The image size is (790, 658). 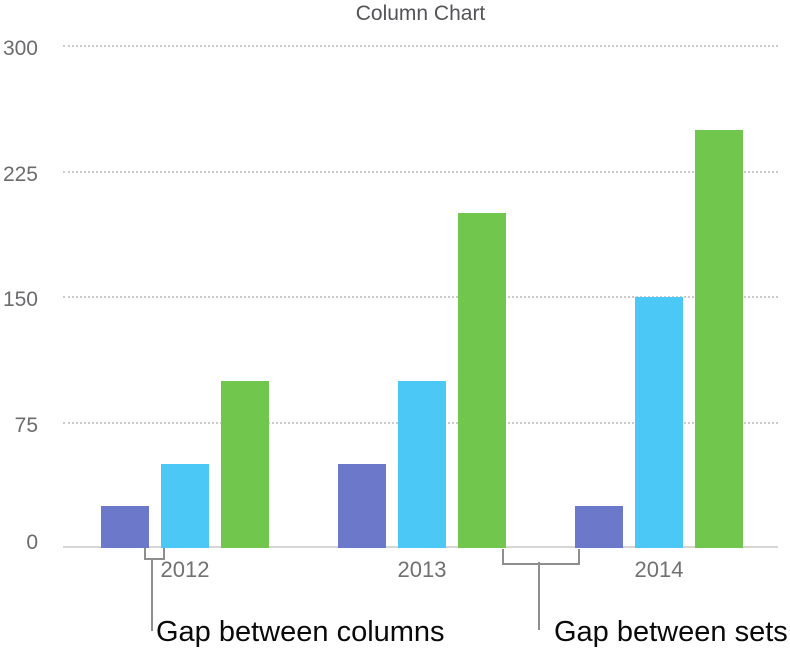 I want to click on y-tick-label-225: 225, so click(x=20, y=174).